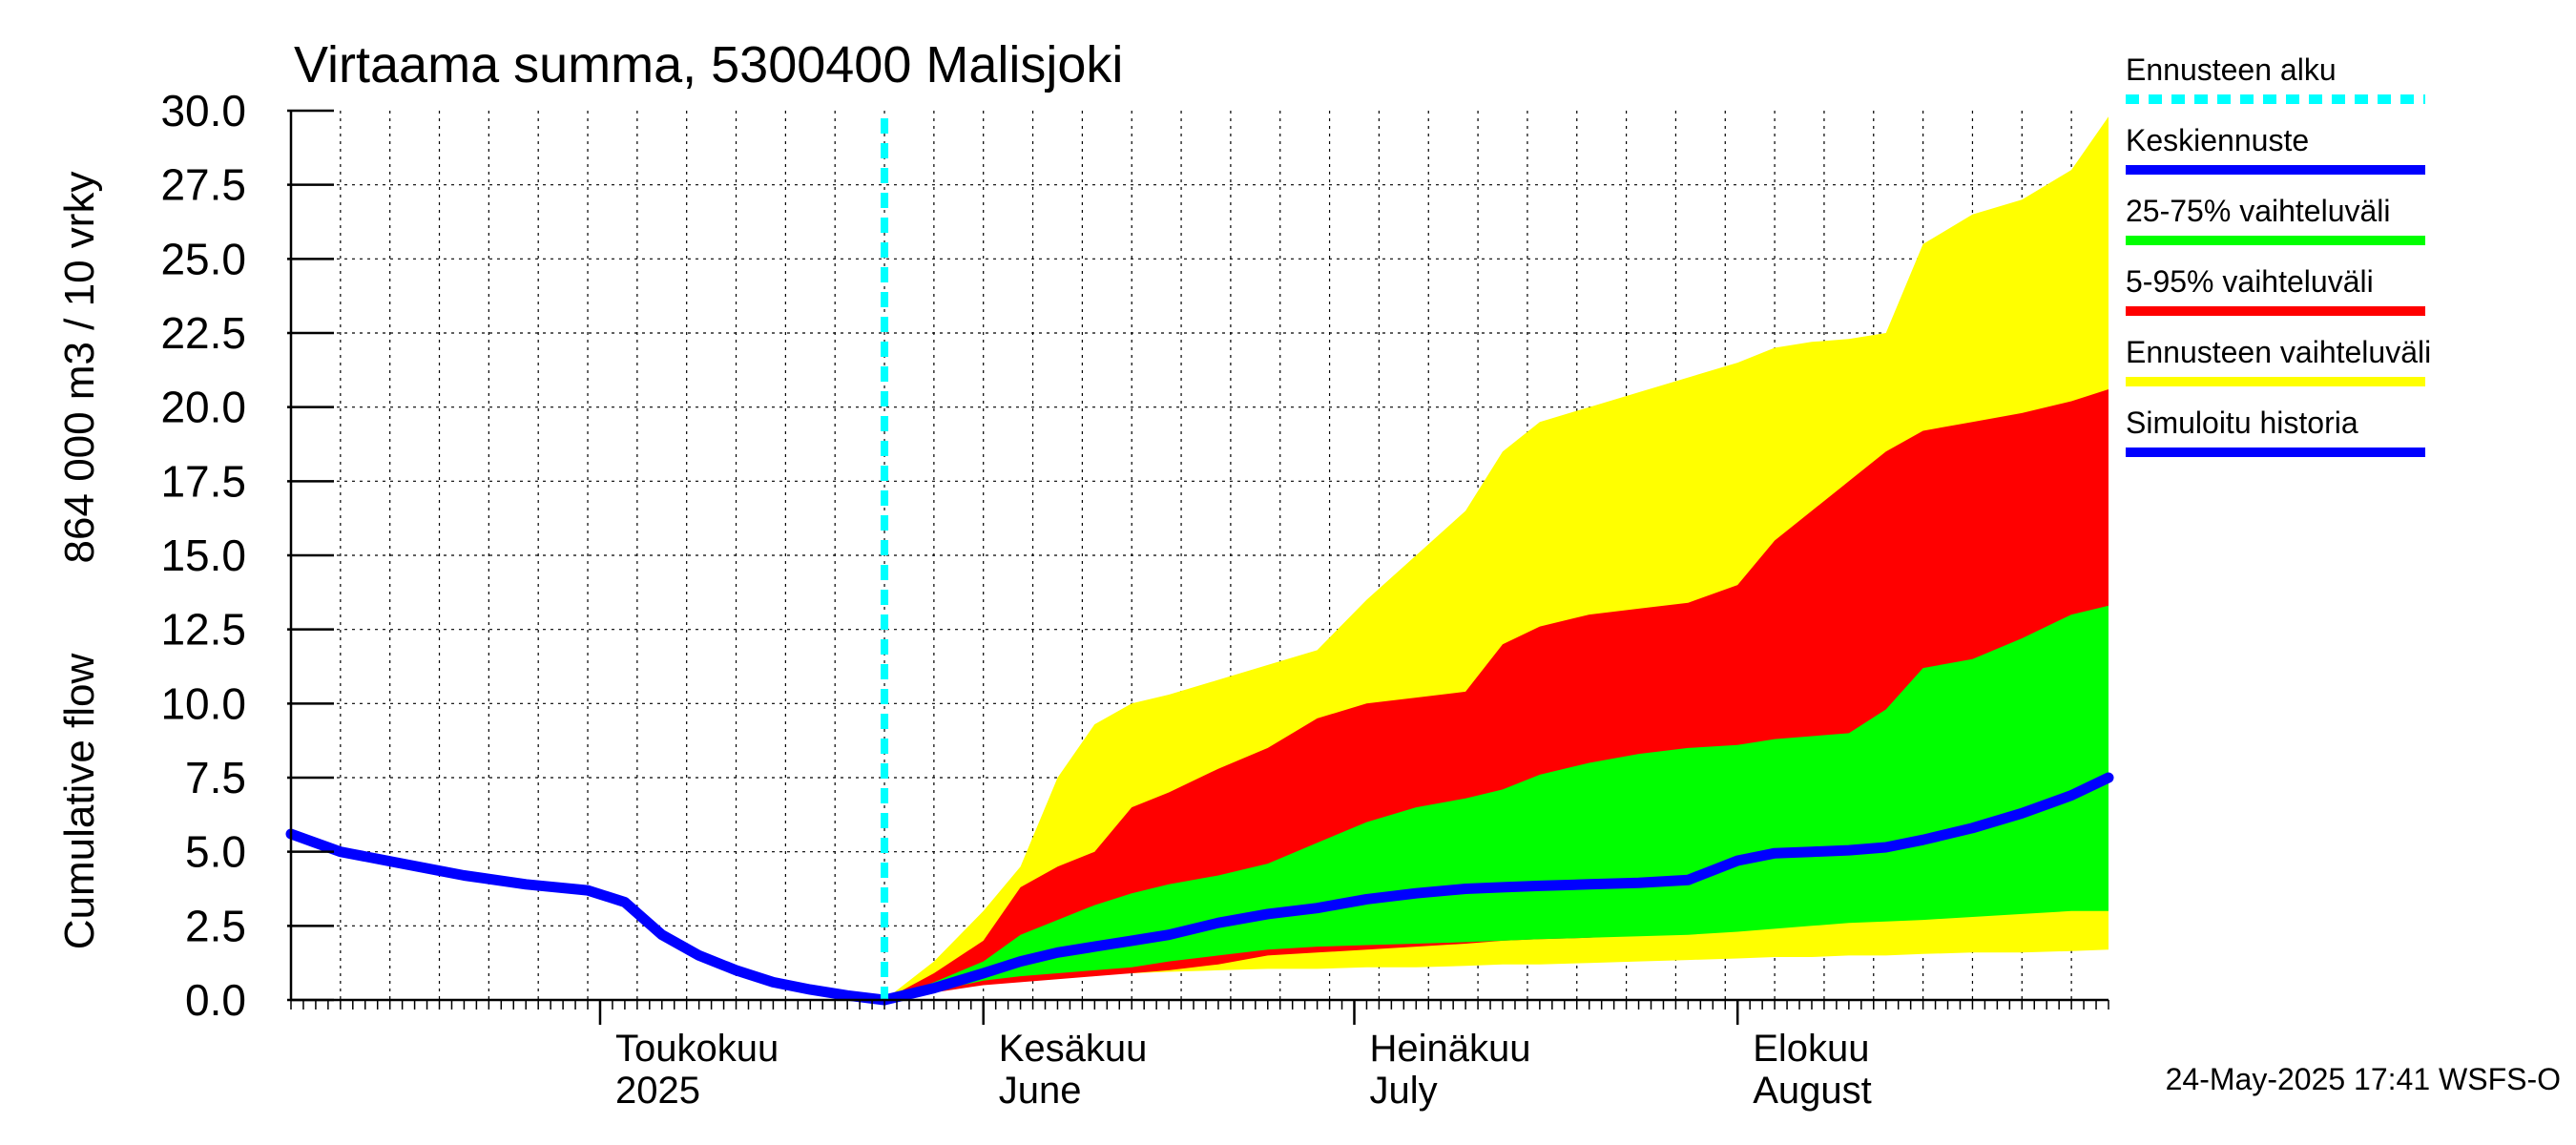 Image resolution: width=2576 pixels, height=1145 pixels. What do you see at coordinates (215, 852) in the screenshot?
I see `y-tick-label: 5.0` at bounding box center [215, 852].